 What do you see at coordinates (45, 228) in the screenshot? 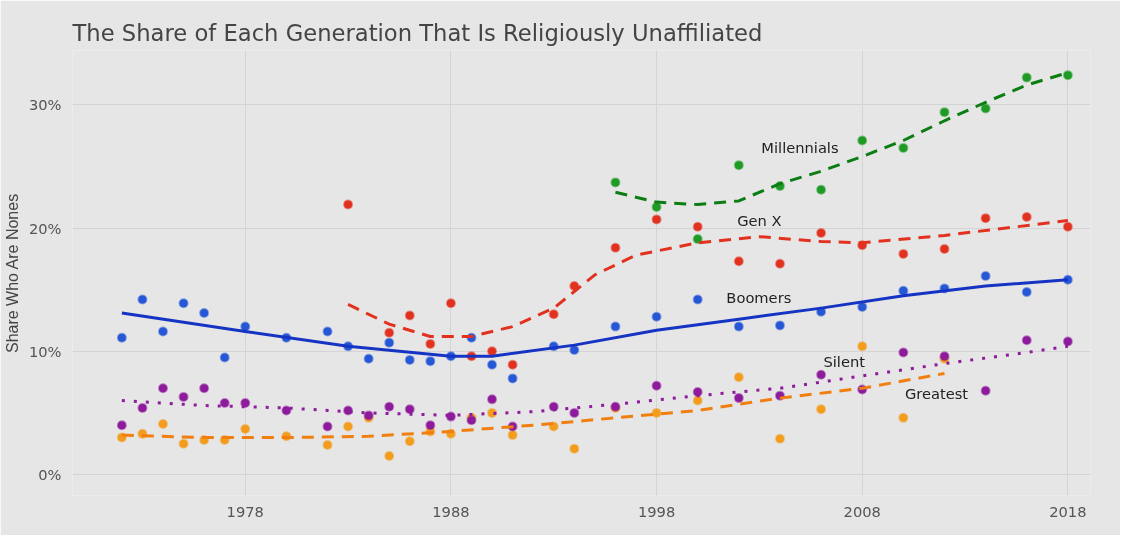
I see `y-tick-label: 20%` at bounding box center [45, 228].